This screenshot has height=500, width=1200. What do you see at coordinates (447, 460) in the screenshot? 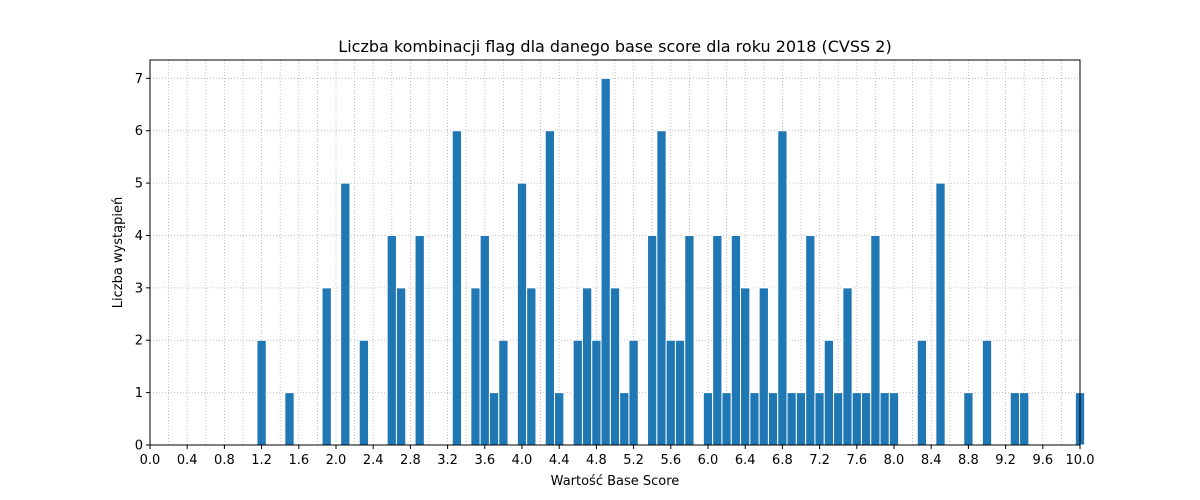
I see `x-tick-label: 3.2` at bounding box center [447, 460].